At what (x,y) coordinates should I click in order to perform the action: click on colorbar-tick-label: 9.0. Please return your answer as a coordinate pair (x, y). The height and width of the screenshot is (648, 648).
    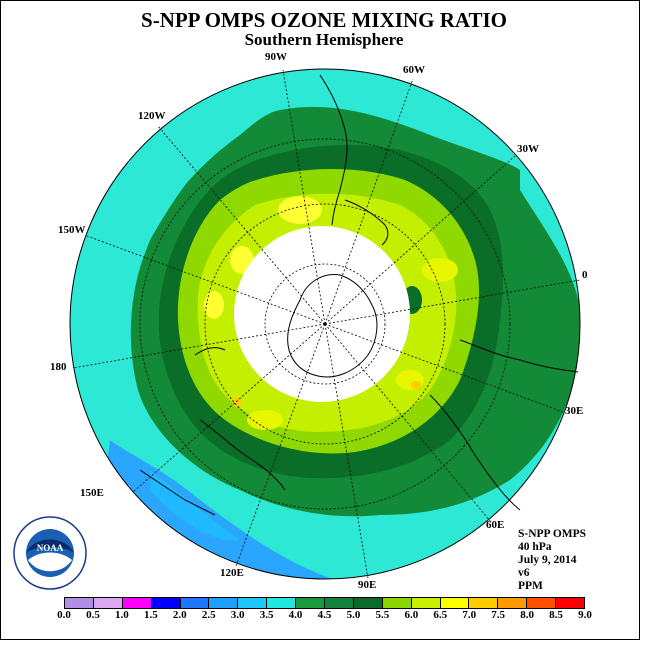
    Looking at the image, I should click on (585, 615).